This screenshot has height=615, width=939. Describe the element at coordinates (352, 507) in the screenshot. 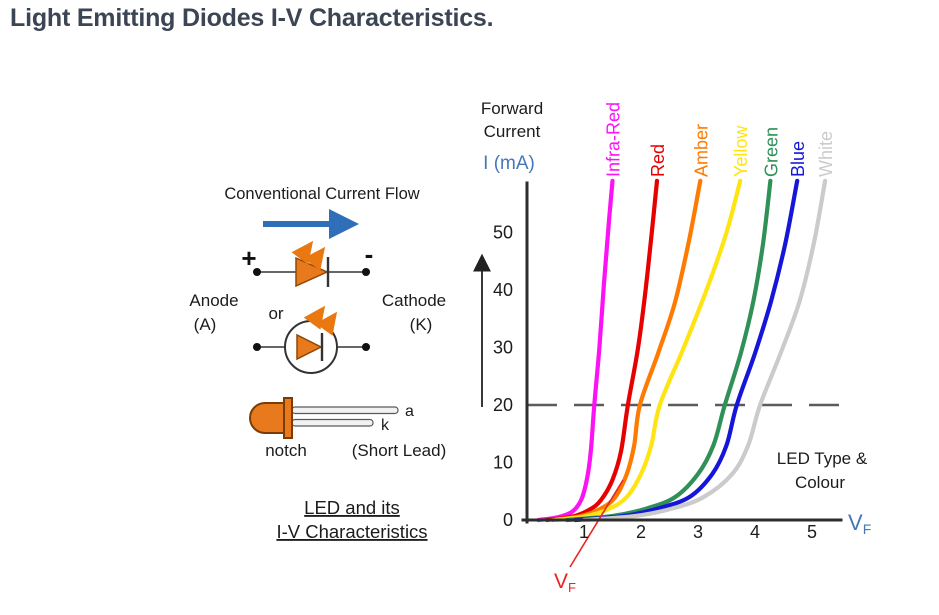

I see `figure-caption-line1: LED and its` at that location.